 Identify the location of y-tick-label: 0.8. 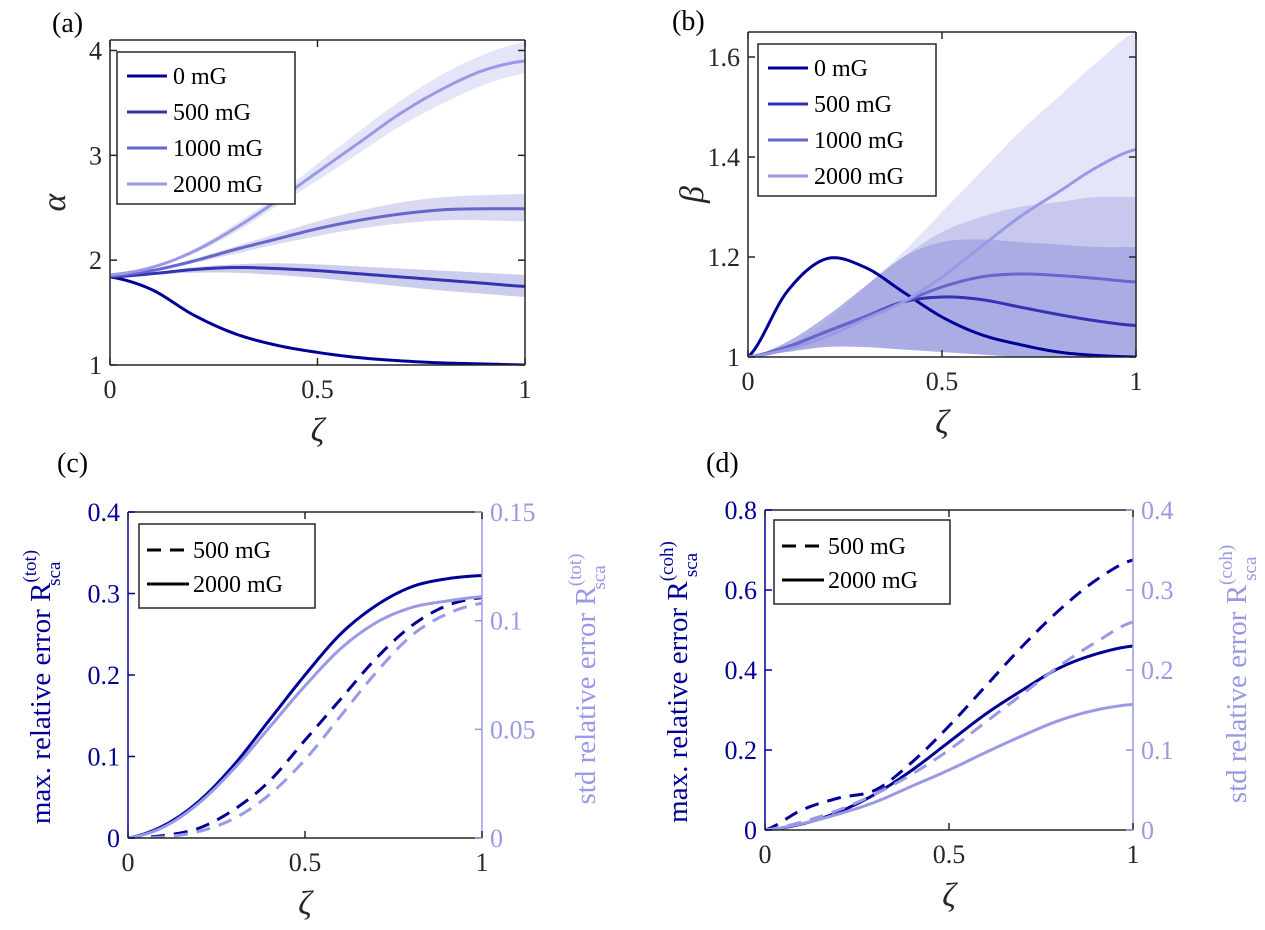
(741, 510).